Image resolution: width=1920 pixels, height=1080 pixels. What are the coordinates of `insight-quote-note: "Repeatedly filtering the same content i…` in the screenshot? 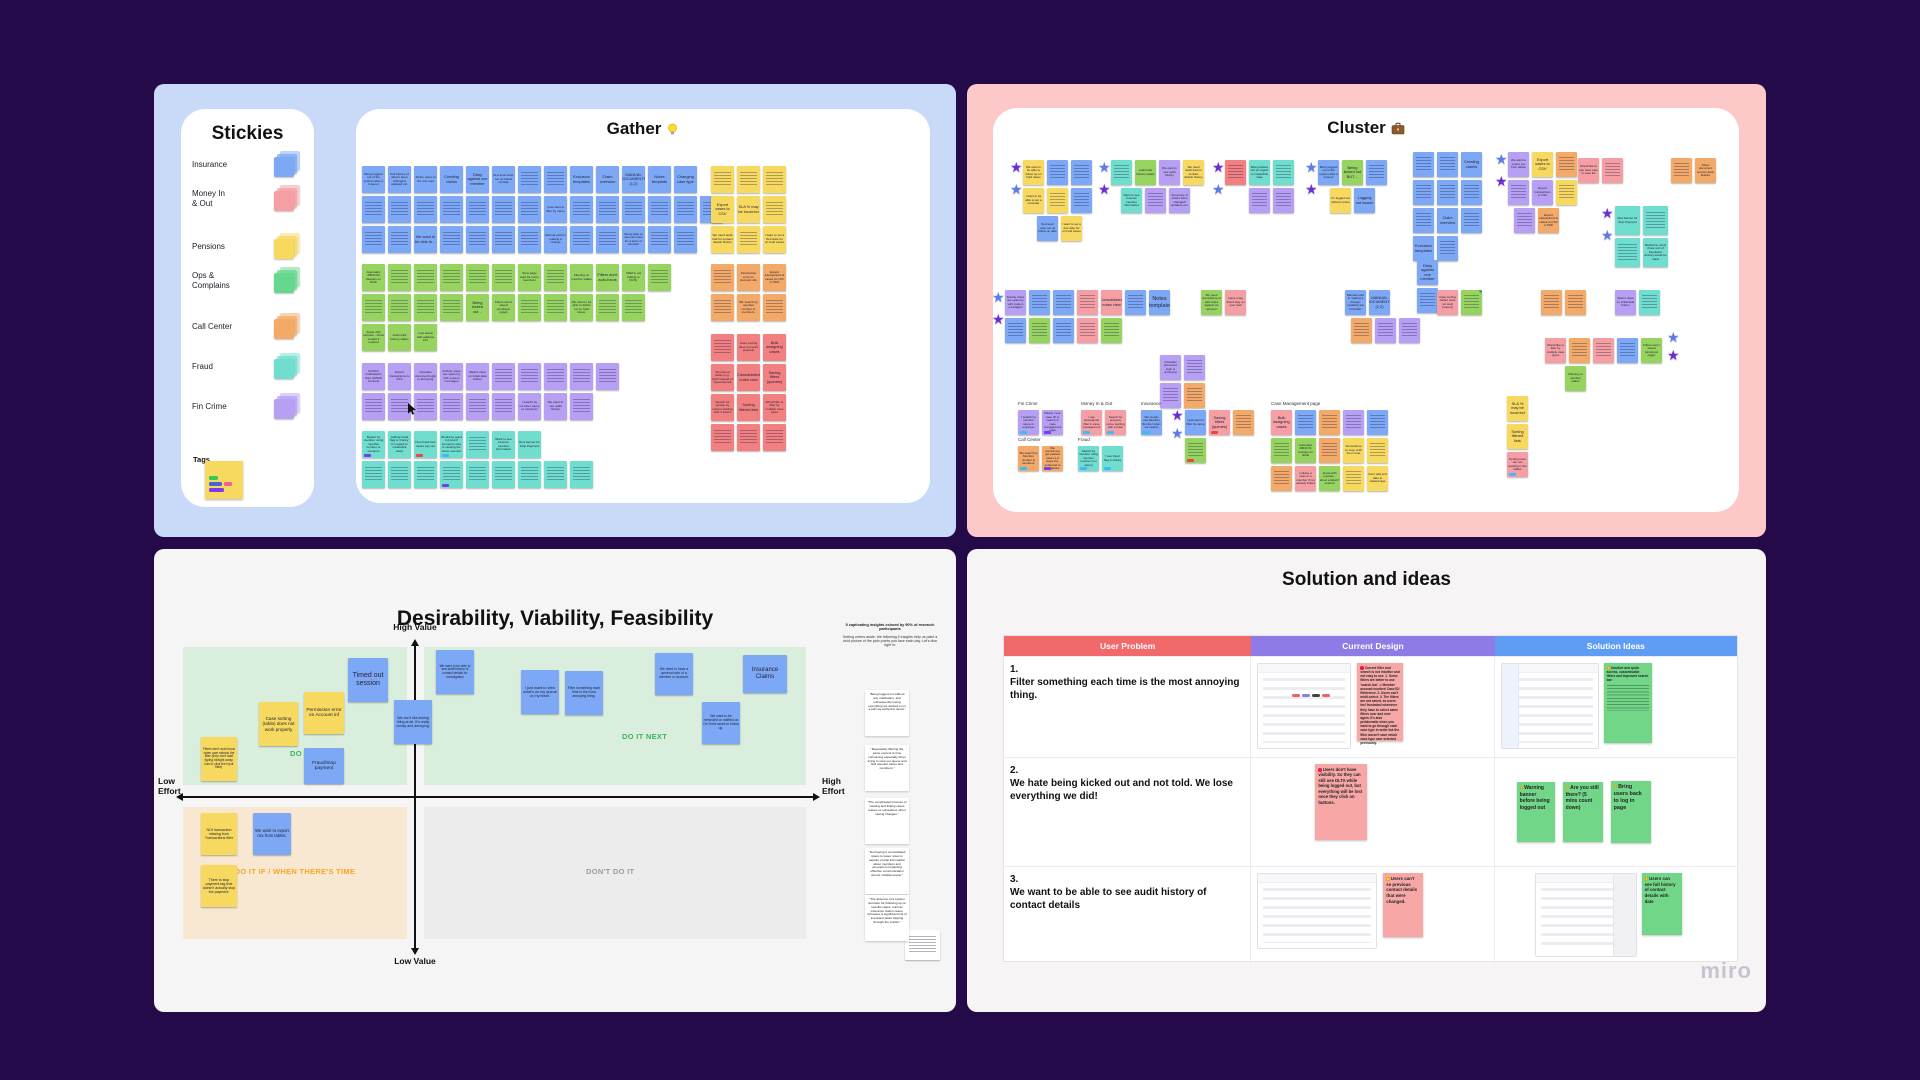 It's located at (887, 768).